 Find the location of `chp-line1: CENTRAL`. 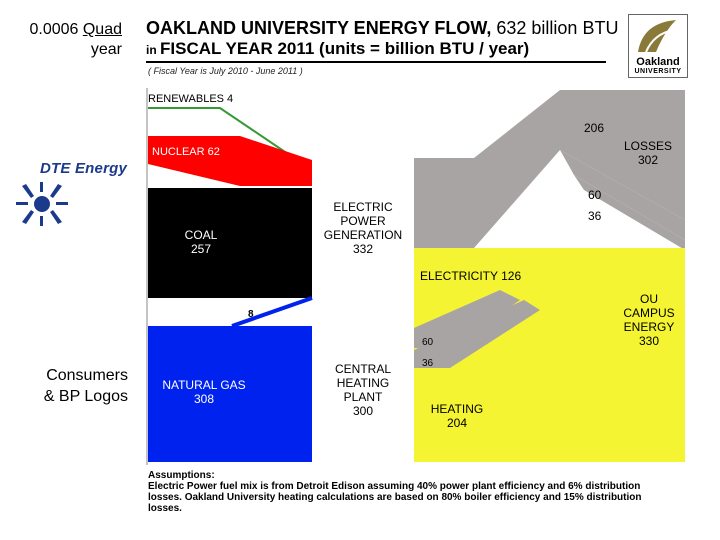

chp-line1: CENTRAL is located at coordinates (362, 369).